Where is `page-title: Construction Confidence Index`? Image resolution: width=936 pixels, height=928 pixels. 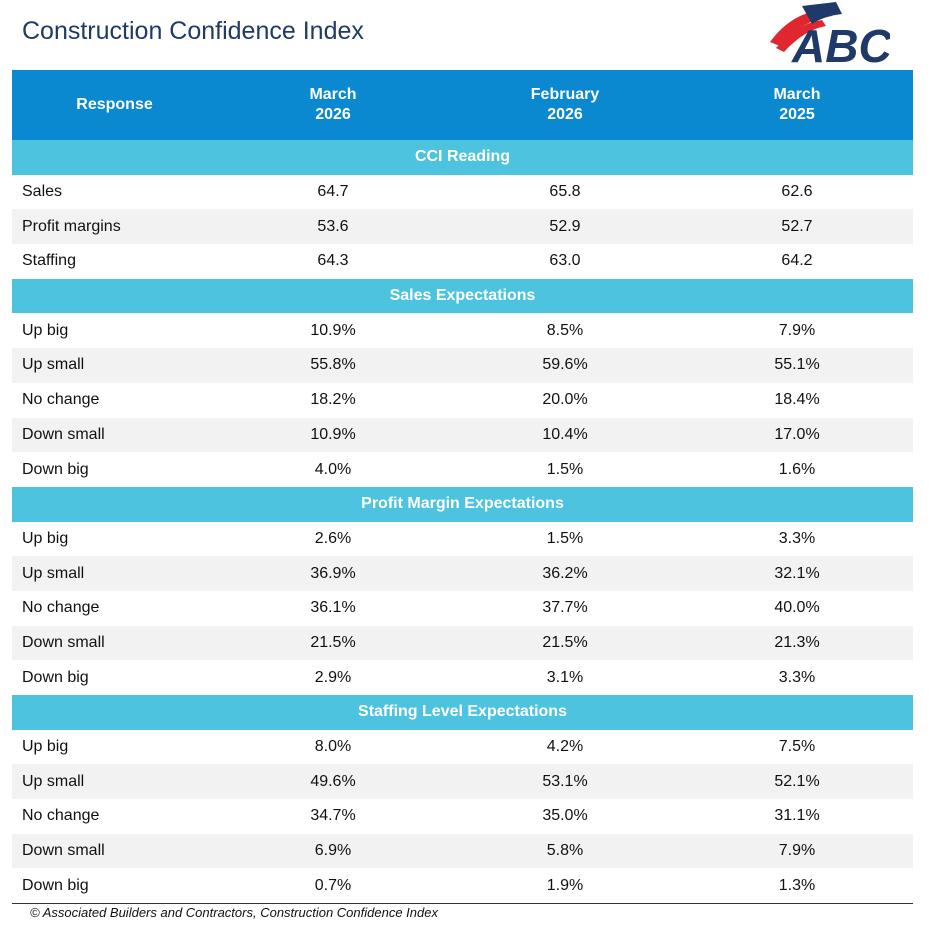 page-title: Construction Confidence Index is located at coordinates (193, 31).